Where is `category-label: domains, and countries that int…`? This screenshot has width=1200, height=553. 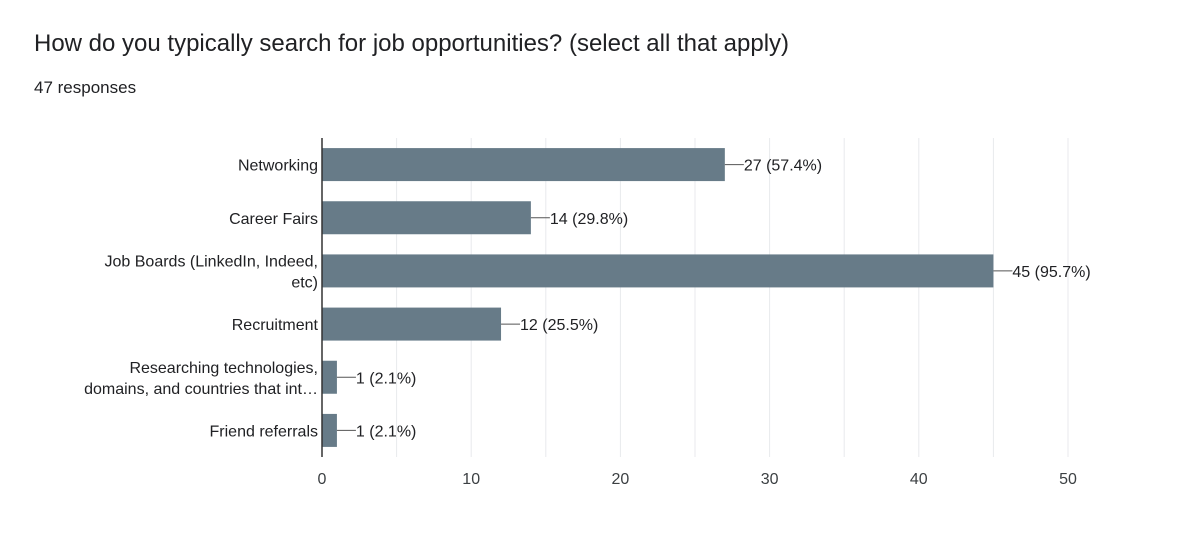 category-label: domains, and countries that int… is located at coordinates (201, 389).